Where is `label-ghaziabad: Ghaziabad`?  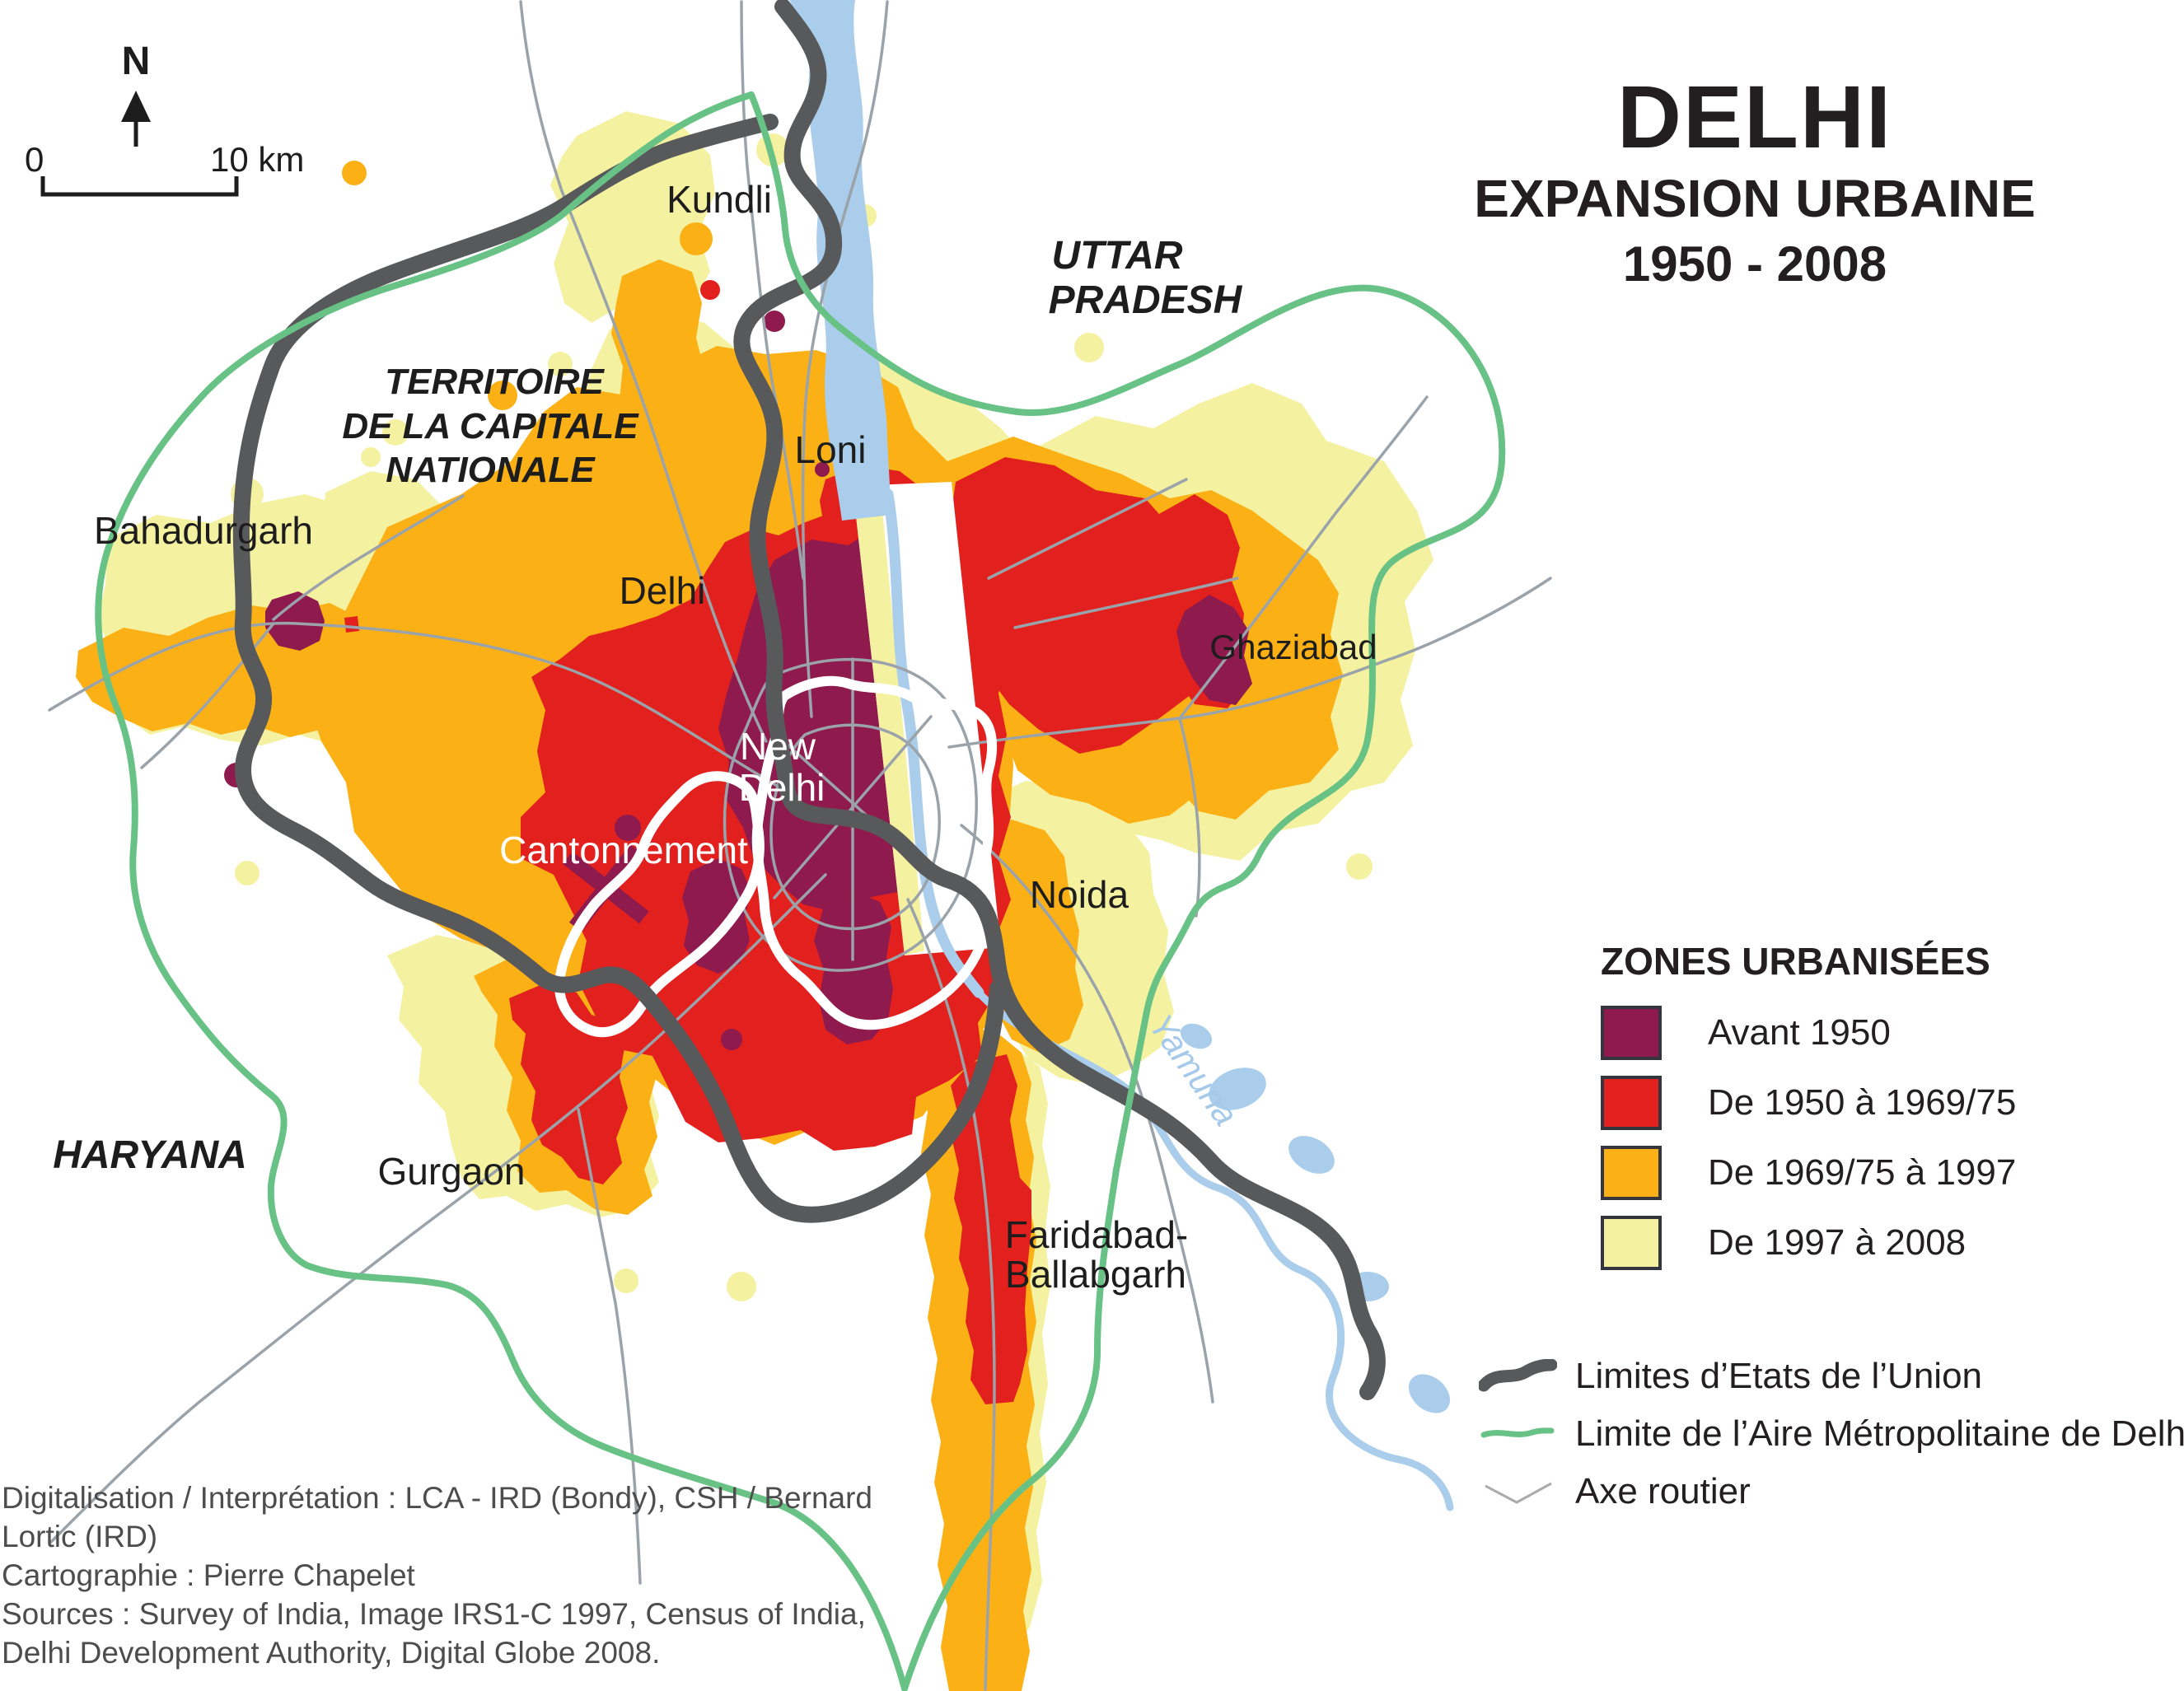 label-ghaziabad: Ghaziabad is located at coordinates (1293, 647).